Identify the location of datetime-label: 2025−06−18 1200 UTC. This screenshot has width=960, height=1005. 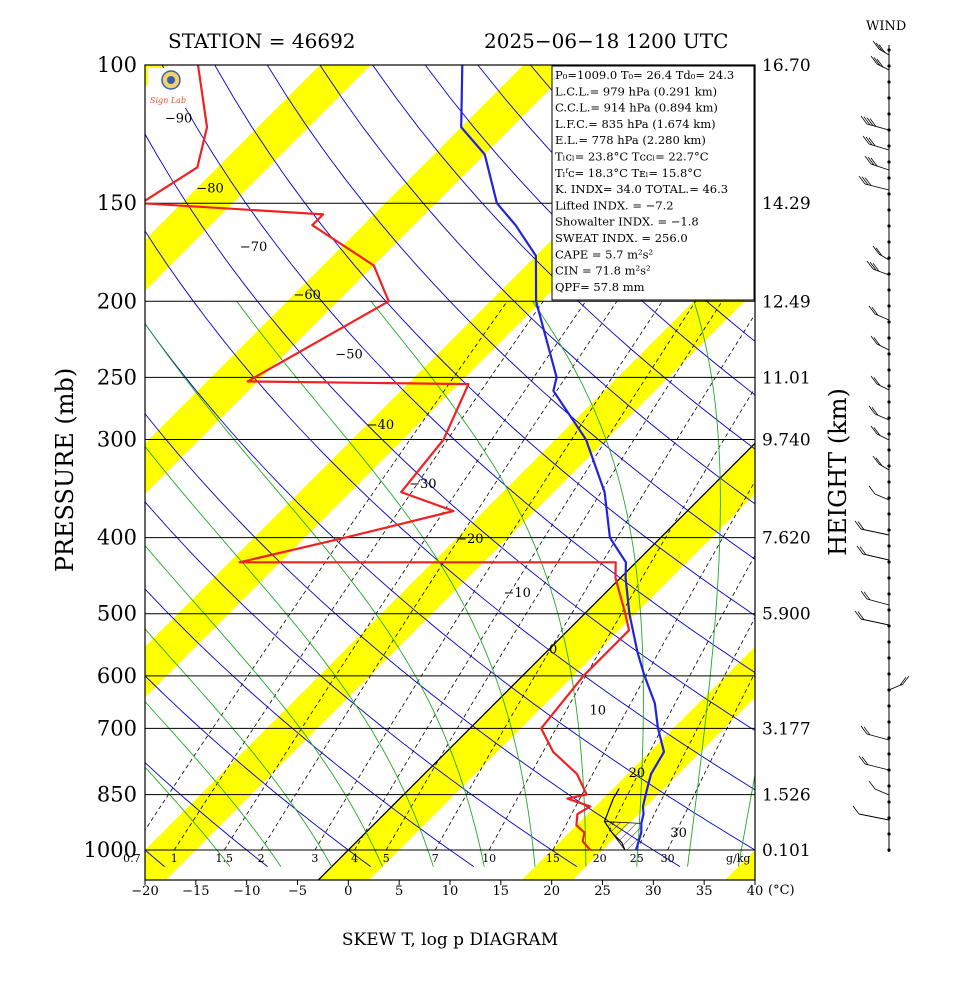
(606, 41).